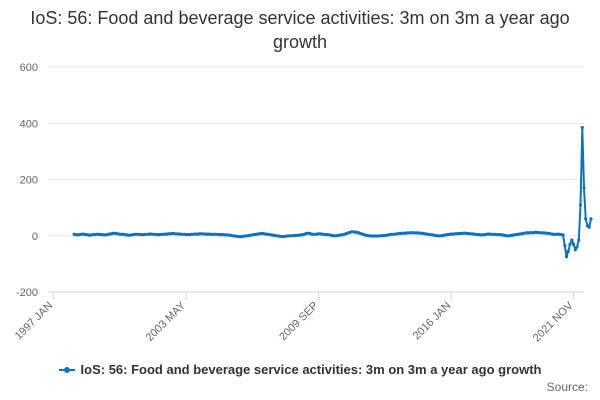 The image size is (600, 400). Describe the element at coordinates (166, 321) in the screenshot. I see `x-tick-label: 2003 MAY` at that location.